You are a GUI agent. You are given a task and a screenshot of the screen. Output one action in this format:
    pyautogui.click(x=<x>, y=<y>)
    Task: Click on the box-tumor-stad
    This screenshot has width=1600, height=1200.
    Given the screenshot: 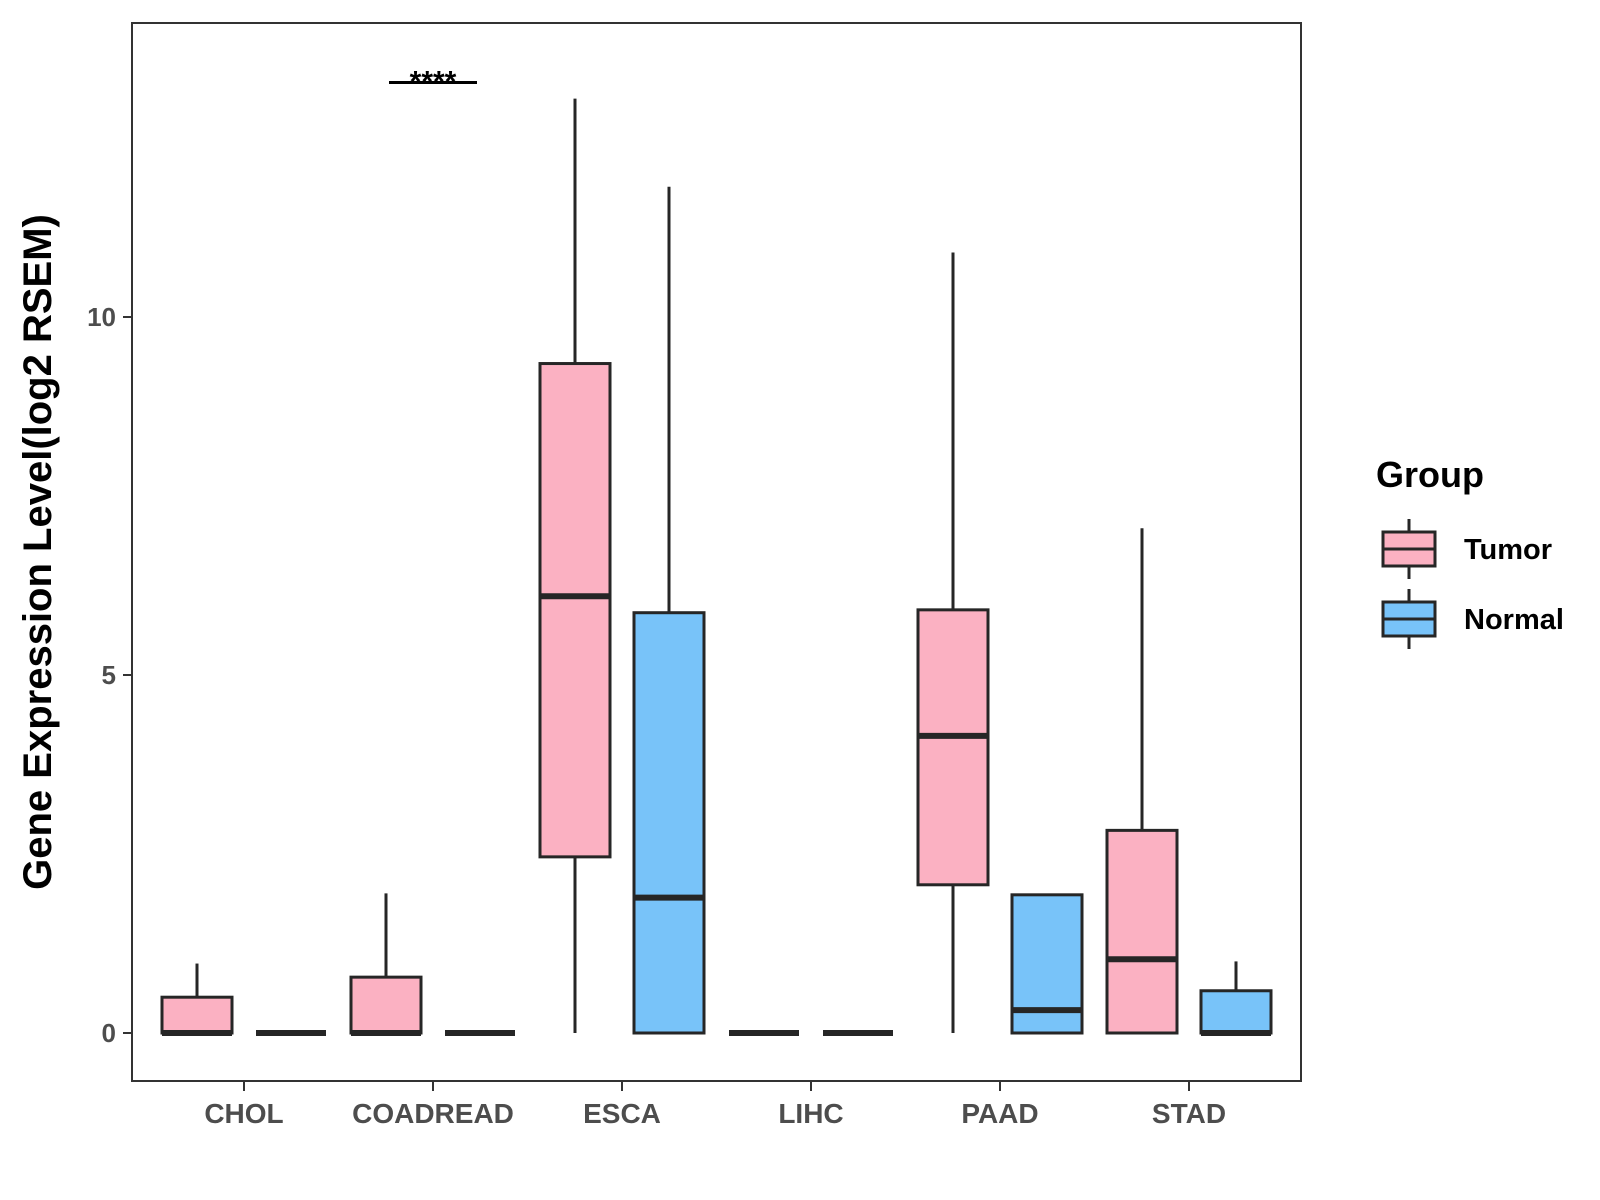 What is the action you would take?
    pyautogui.click(x=1142, y=781)
    